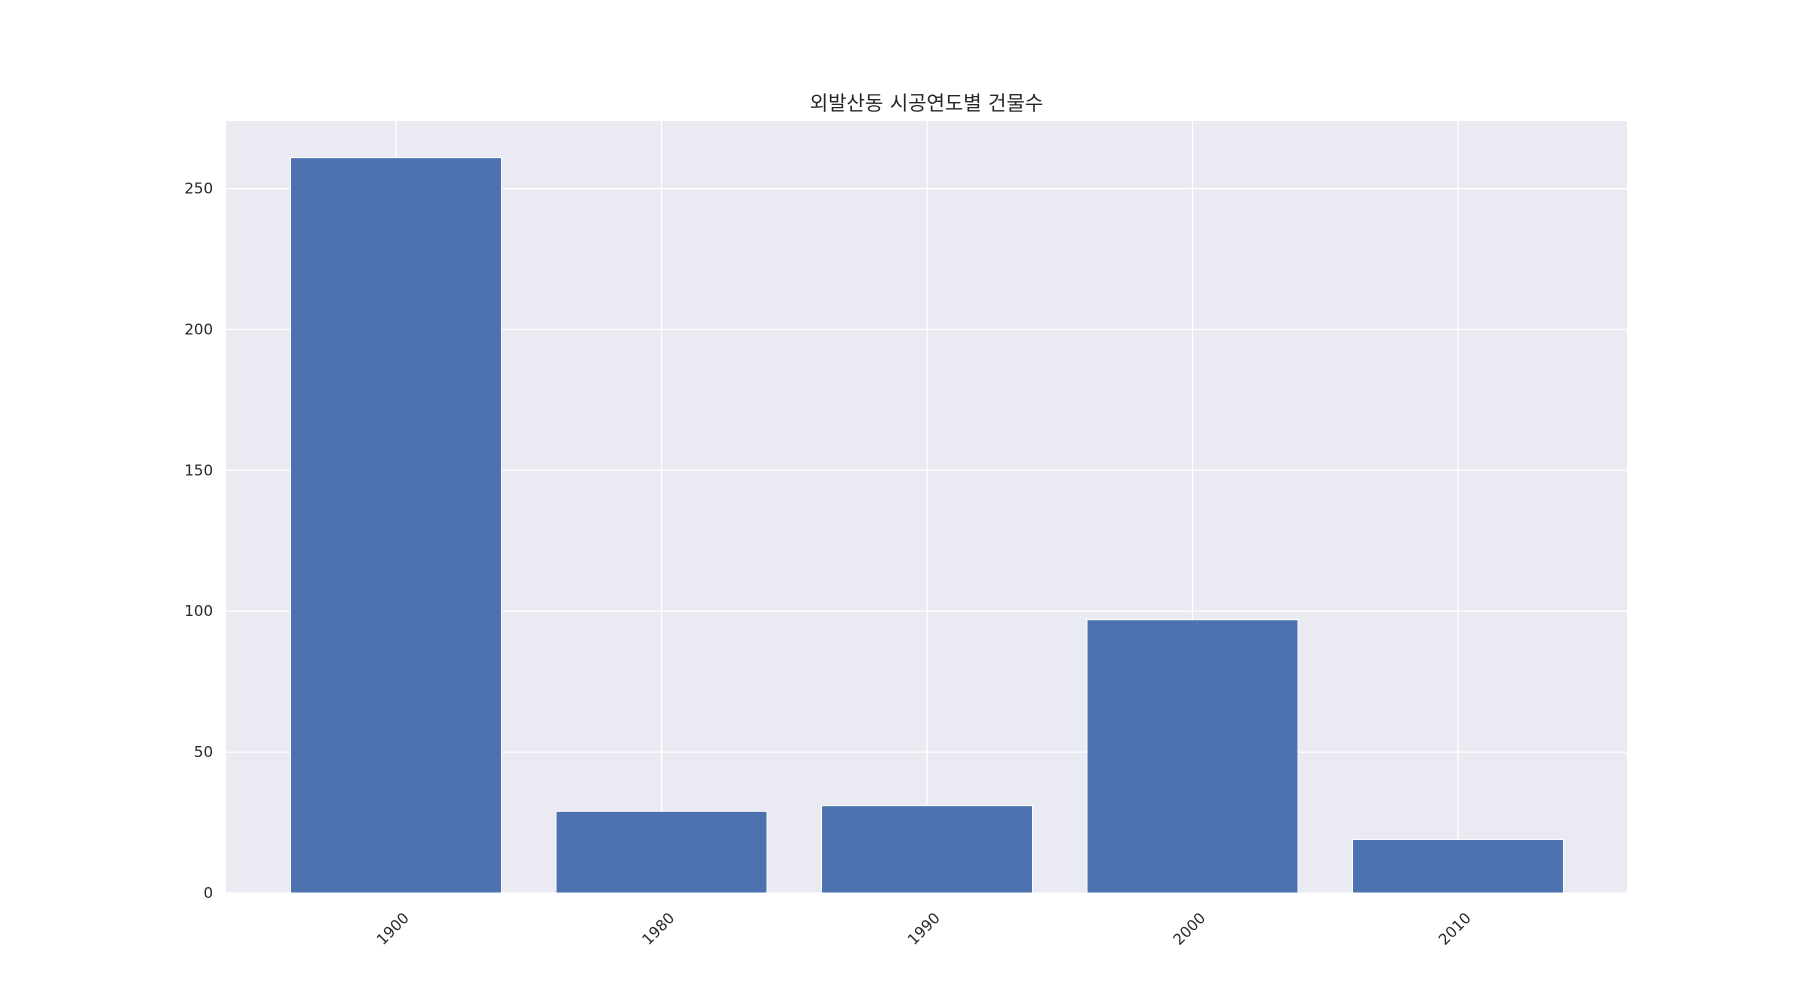 Image resolution: width=1800 pixels, height=1000 pixels. What do you see at coordinates (661, 852) in the screenshot?
I see `bar-1980` at bounding box center [661, 852].